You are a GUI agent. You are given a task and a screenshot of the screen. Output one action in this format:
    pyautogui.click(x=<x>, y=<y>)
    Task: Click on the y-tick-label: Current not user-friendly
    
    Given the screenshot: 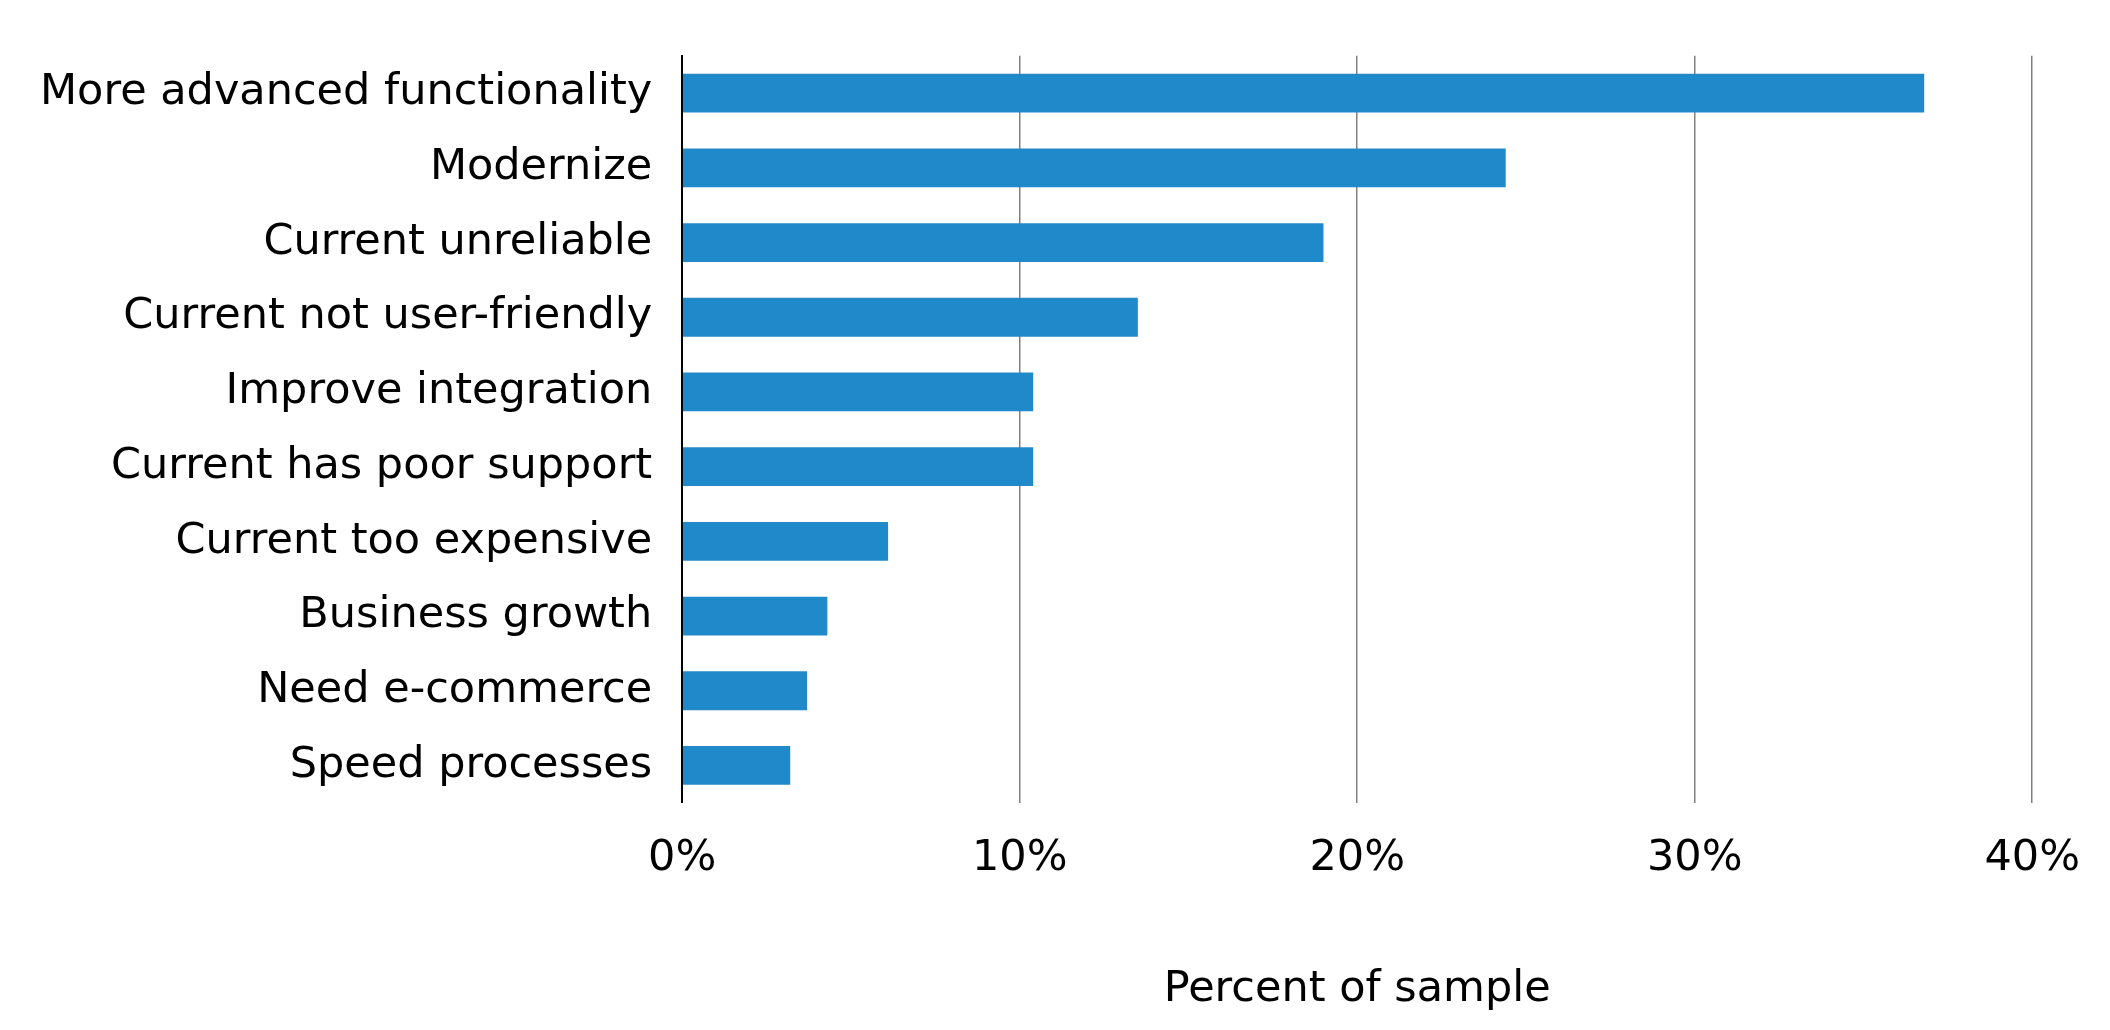 What is the action you would take?
    pyautogui.click(x=388, y=313)
    